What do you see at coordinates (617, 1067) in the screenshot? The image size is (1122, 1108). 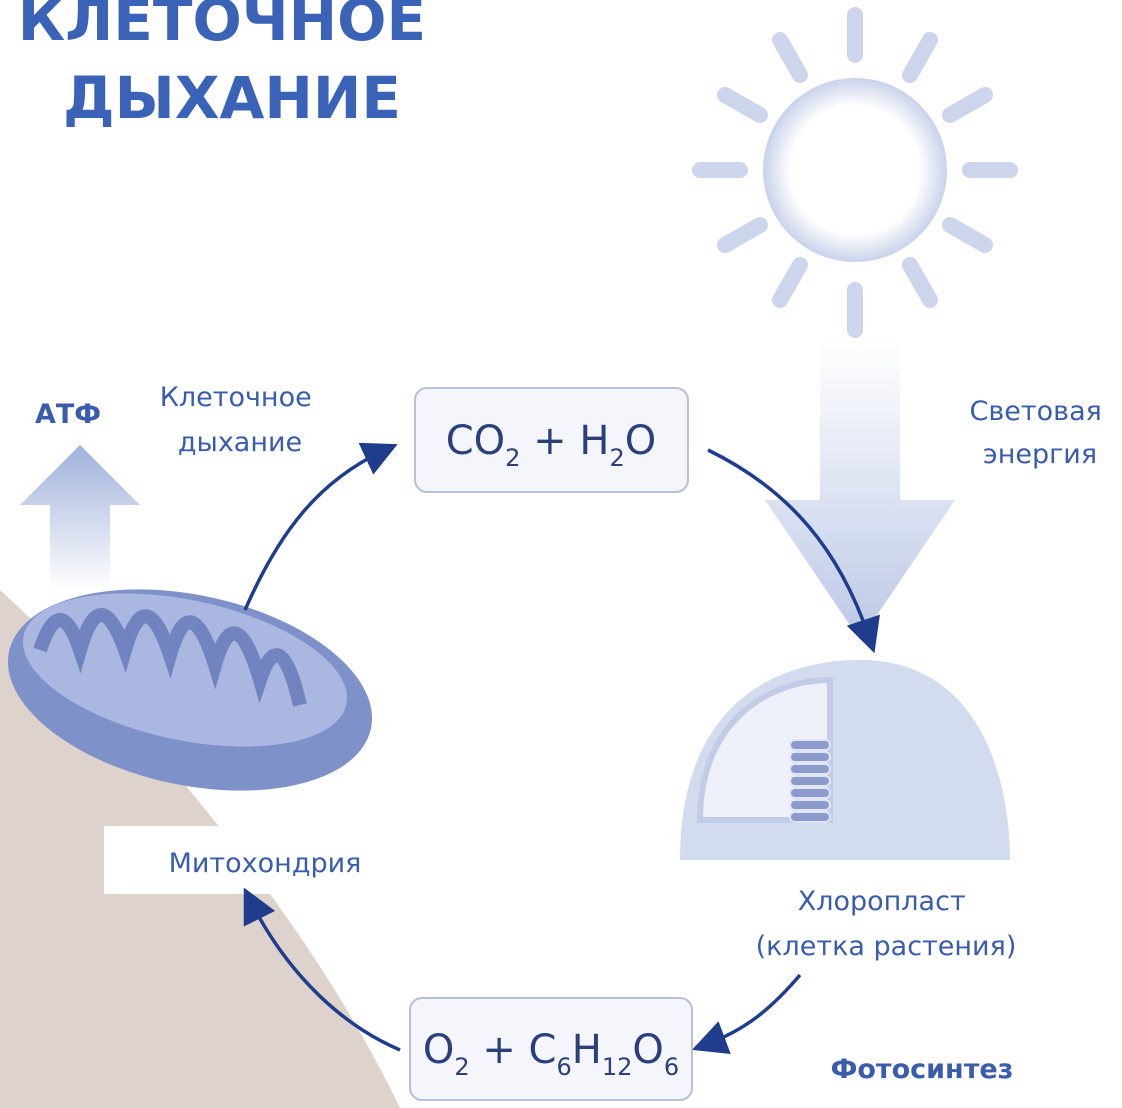 I see `subscript: 12` at bounding box center [617, 1067].